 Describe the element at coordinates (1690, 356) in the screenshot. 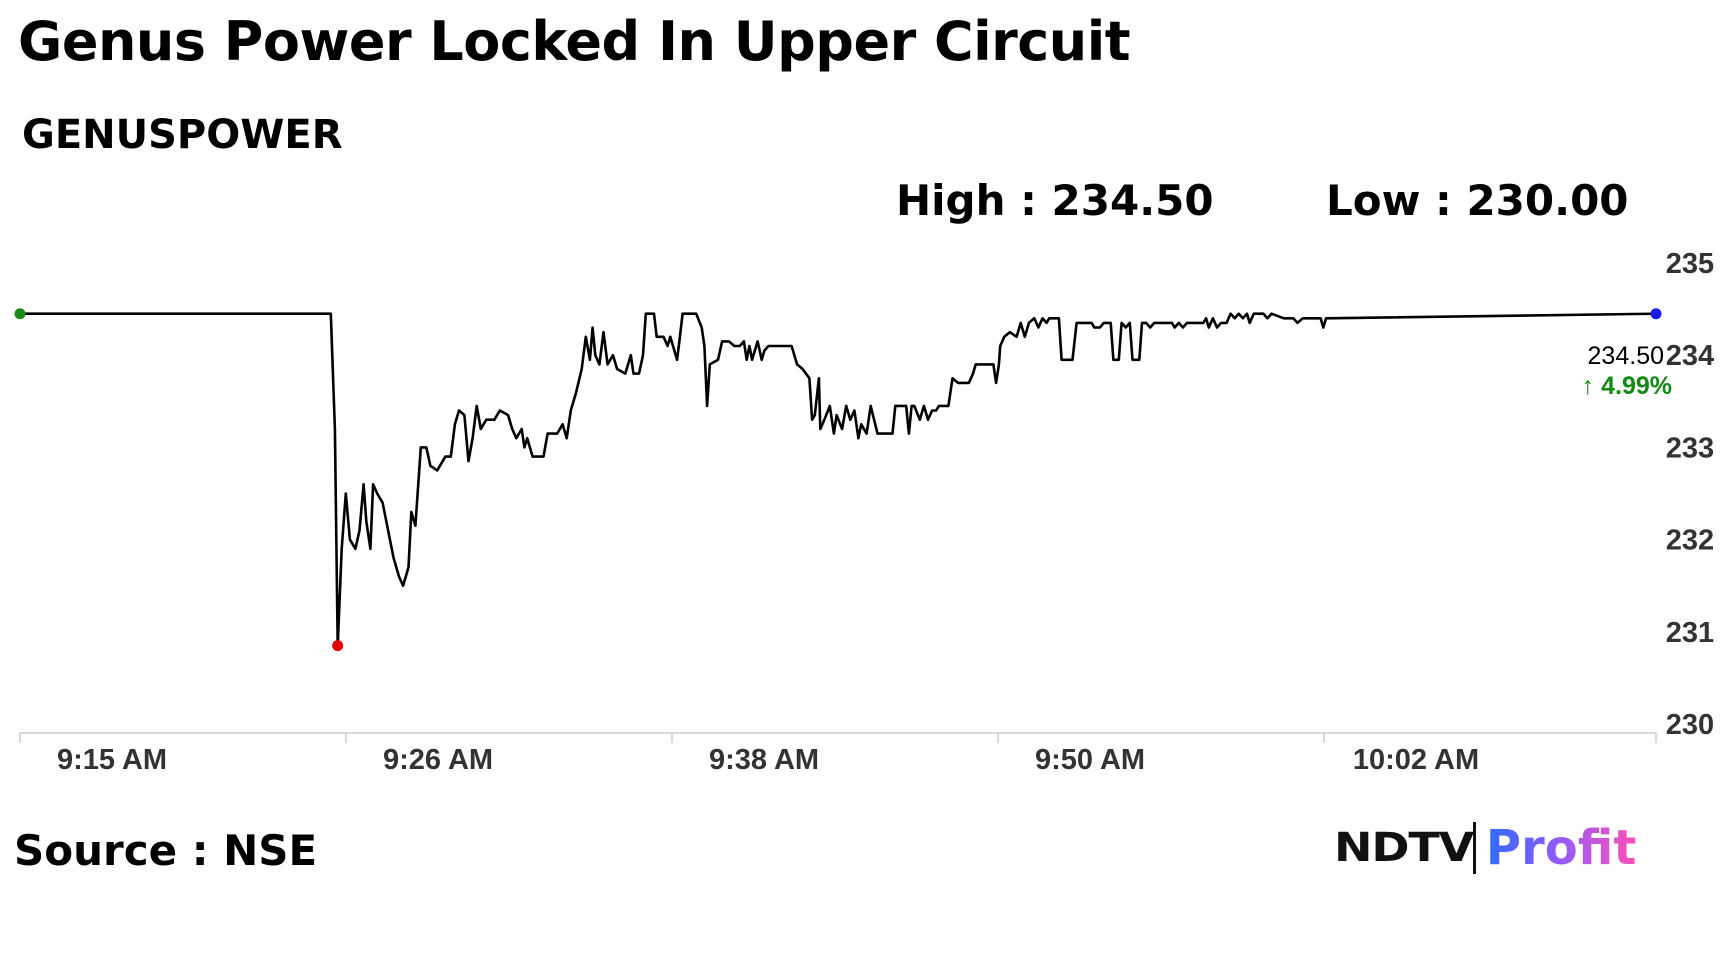

I see `y-tick-label: 234` at that location.